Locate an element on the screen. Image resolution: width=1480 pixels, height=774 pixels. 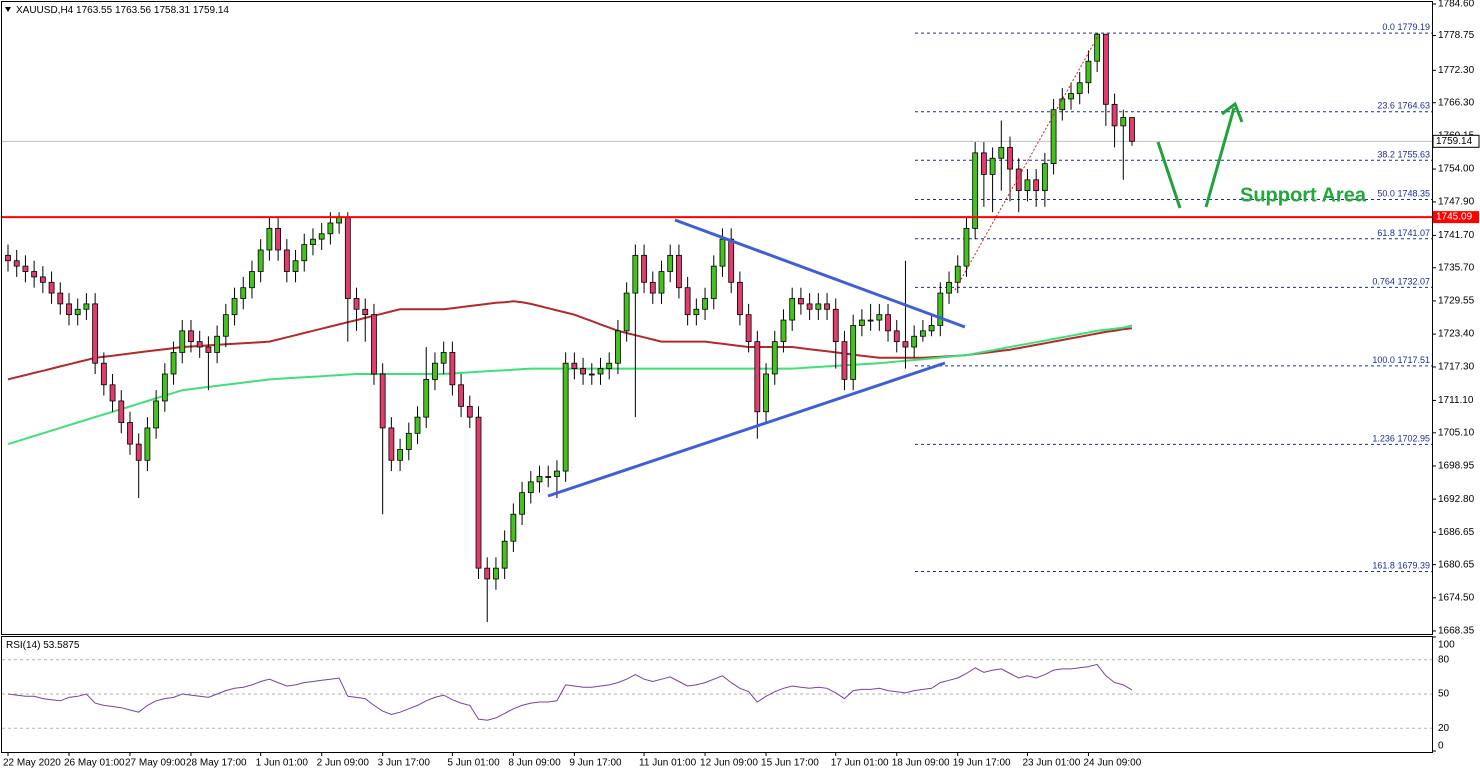
y-tick-label: 1698.95 is located at coordinates (1456, 466).